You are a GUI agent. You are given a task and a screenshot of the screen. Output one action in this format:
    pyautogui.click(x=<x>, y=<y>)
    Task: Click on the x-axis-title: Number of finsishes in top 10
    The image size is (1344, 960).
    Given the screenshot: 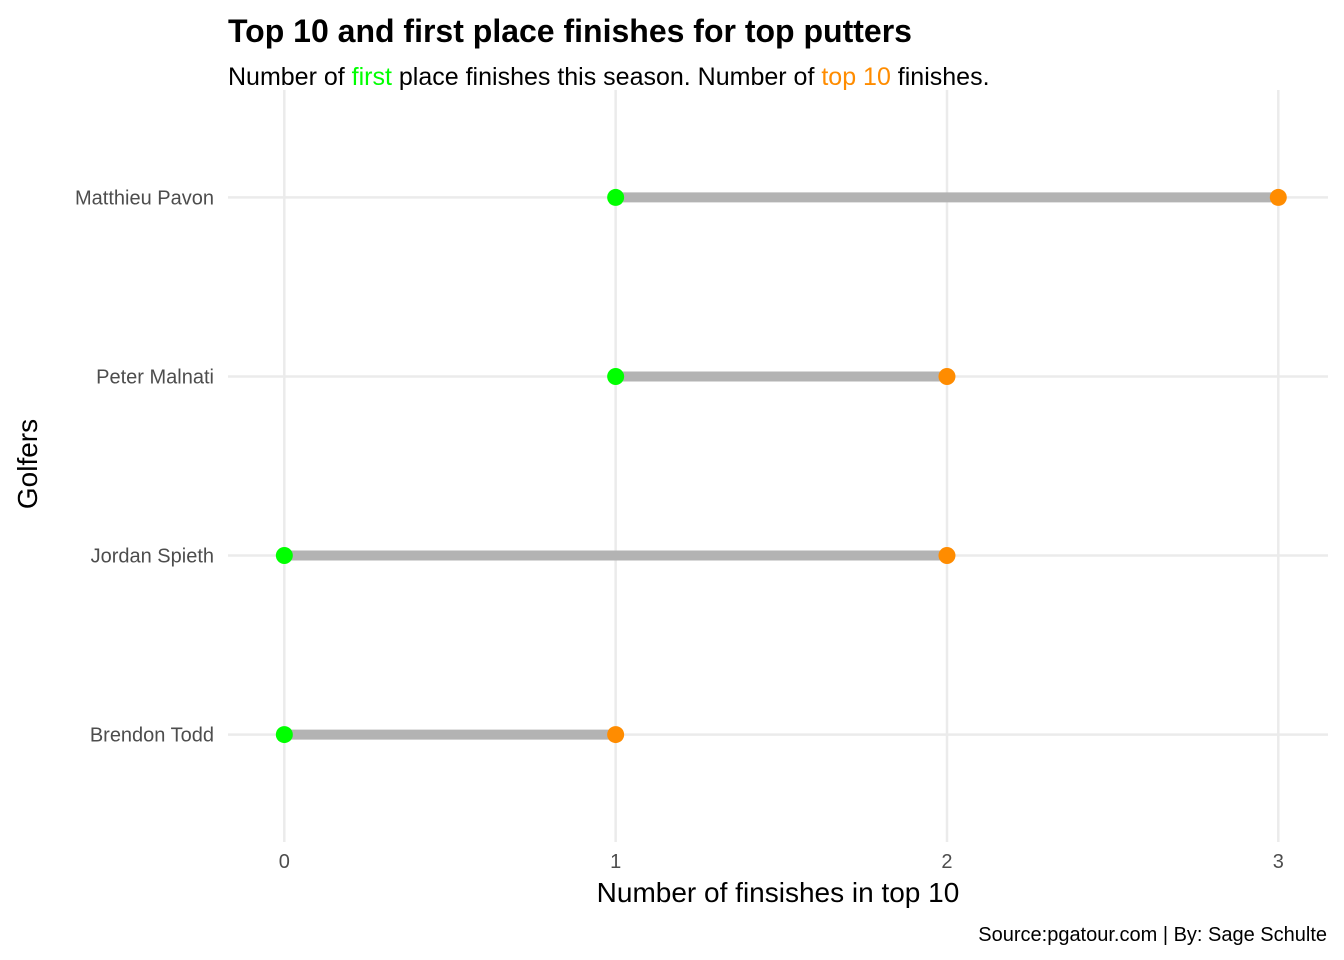 What is the action you would take?
    pyautogui.click(x=778, y=892)
    